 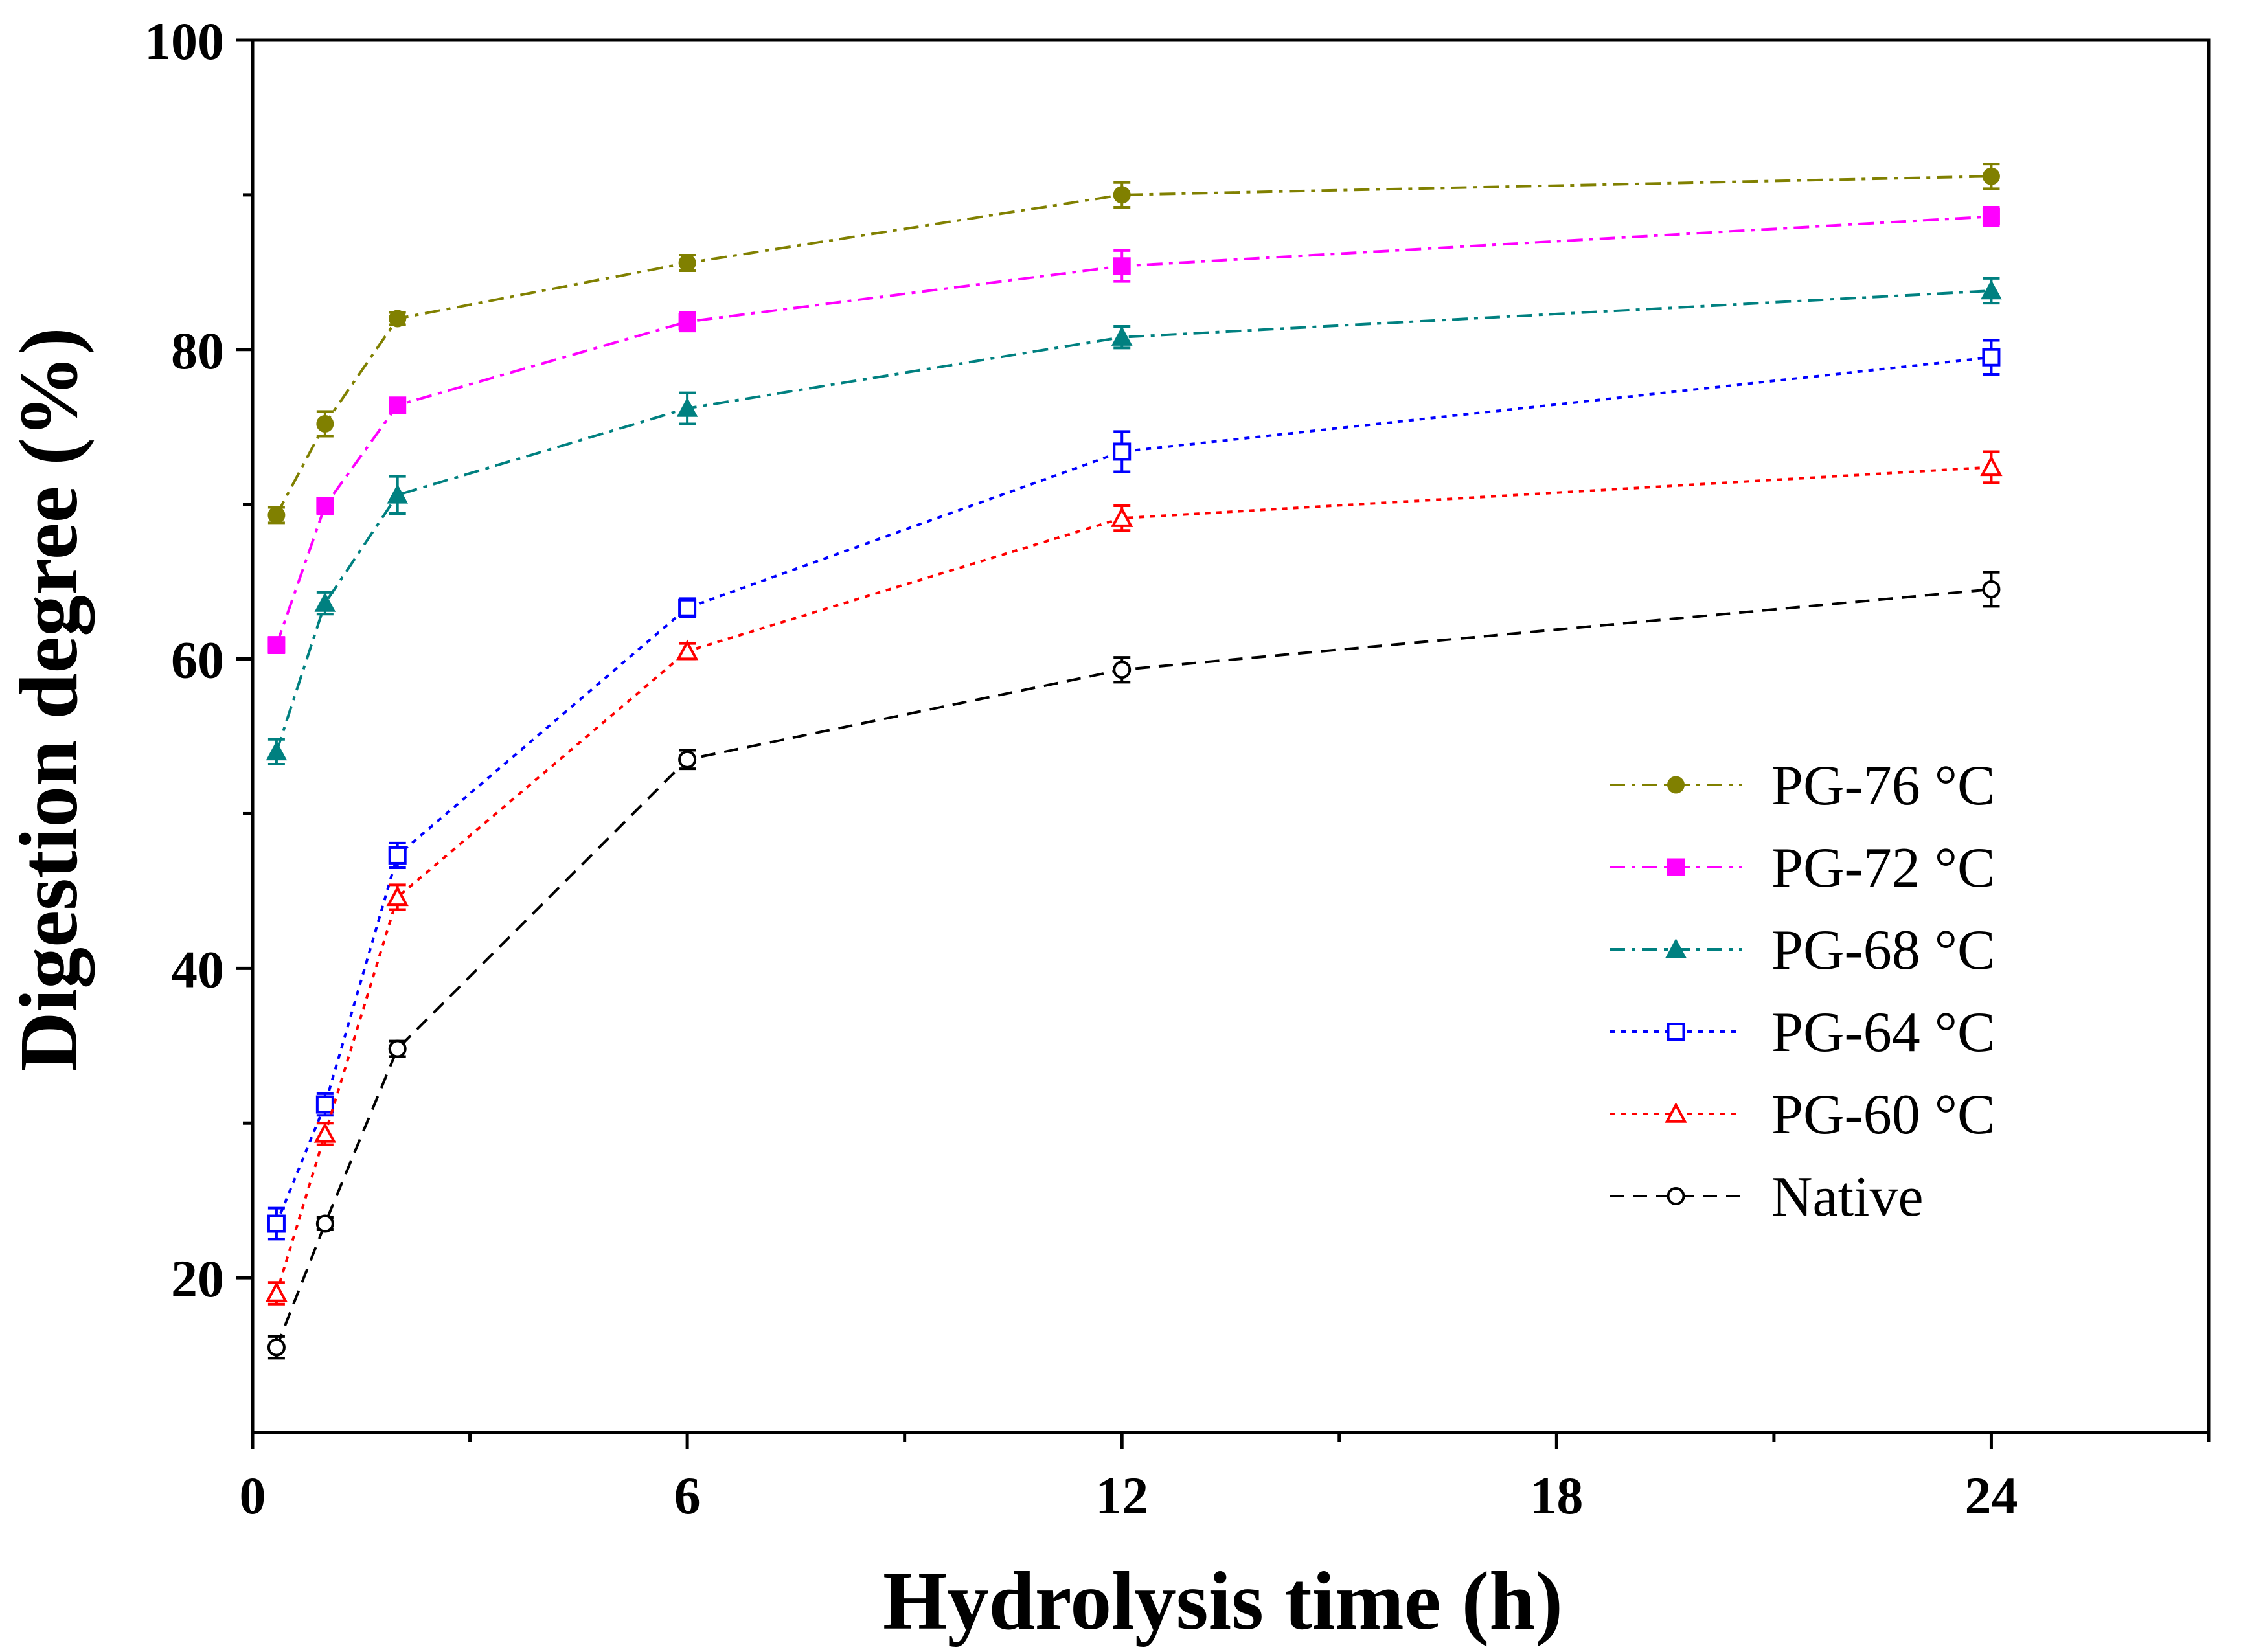 I want to click on x-tick-label: 18, so click(x=1556, y=1496).